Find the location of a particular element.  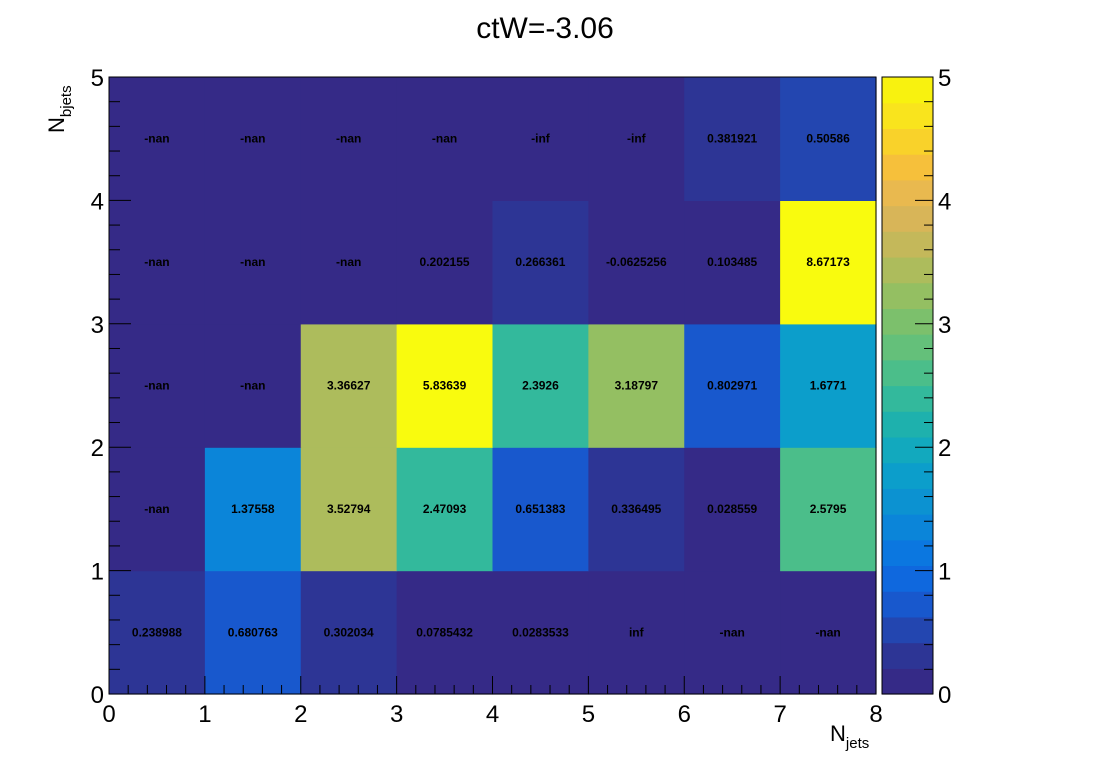

cell-value-label: 0.302034 is located at coordinates (349, 632).